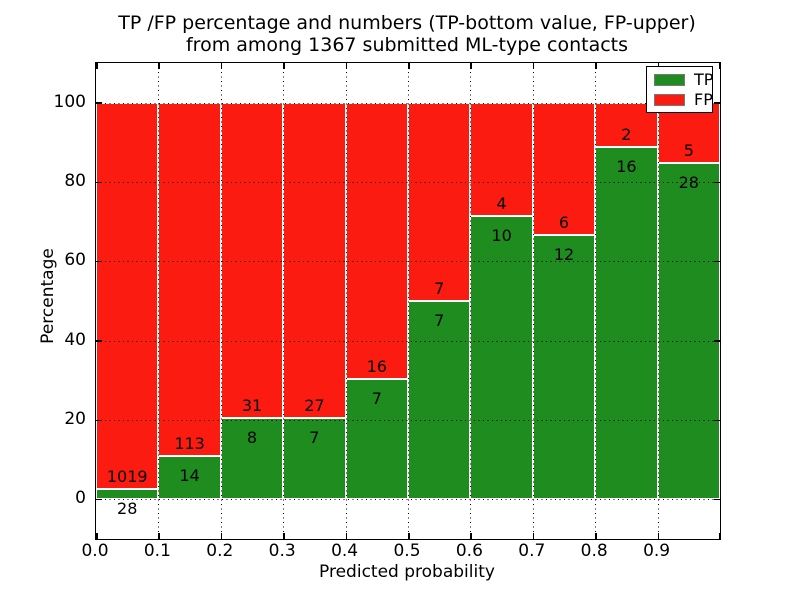 The width and height of the screenshot is (800, 600). Describe the element at coordinates (80, 498) in the screenshot. I see `y-tick-label-0: 0` at that location.